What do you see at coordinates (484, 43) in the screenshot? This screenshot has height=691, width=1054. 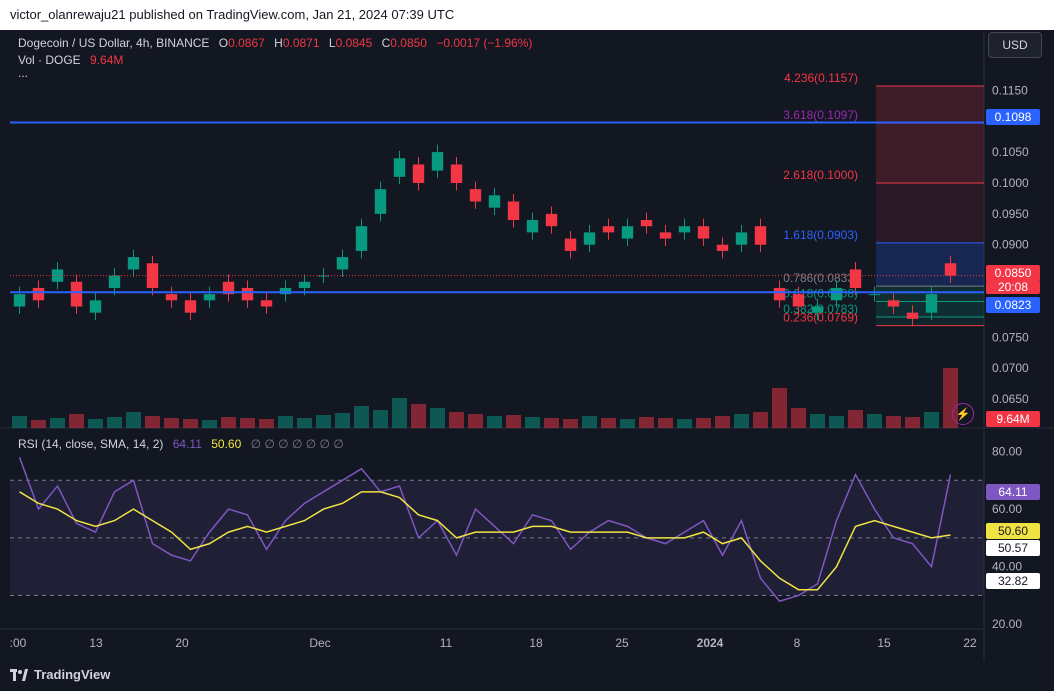 I see `change-value: −0.0017 (−1.96%)` at bounding box center [484, 43].